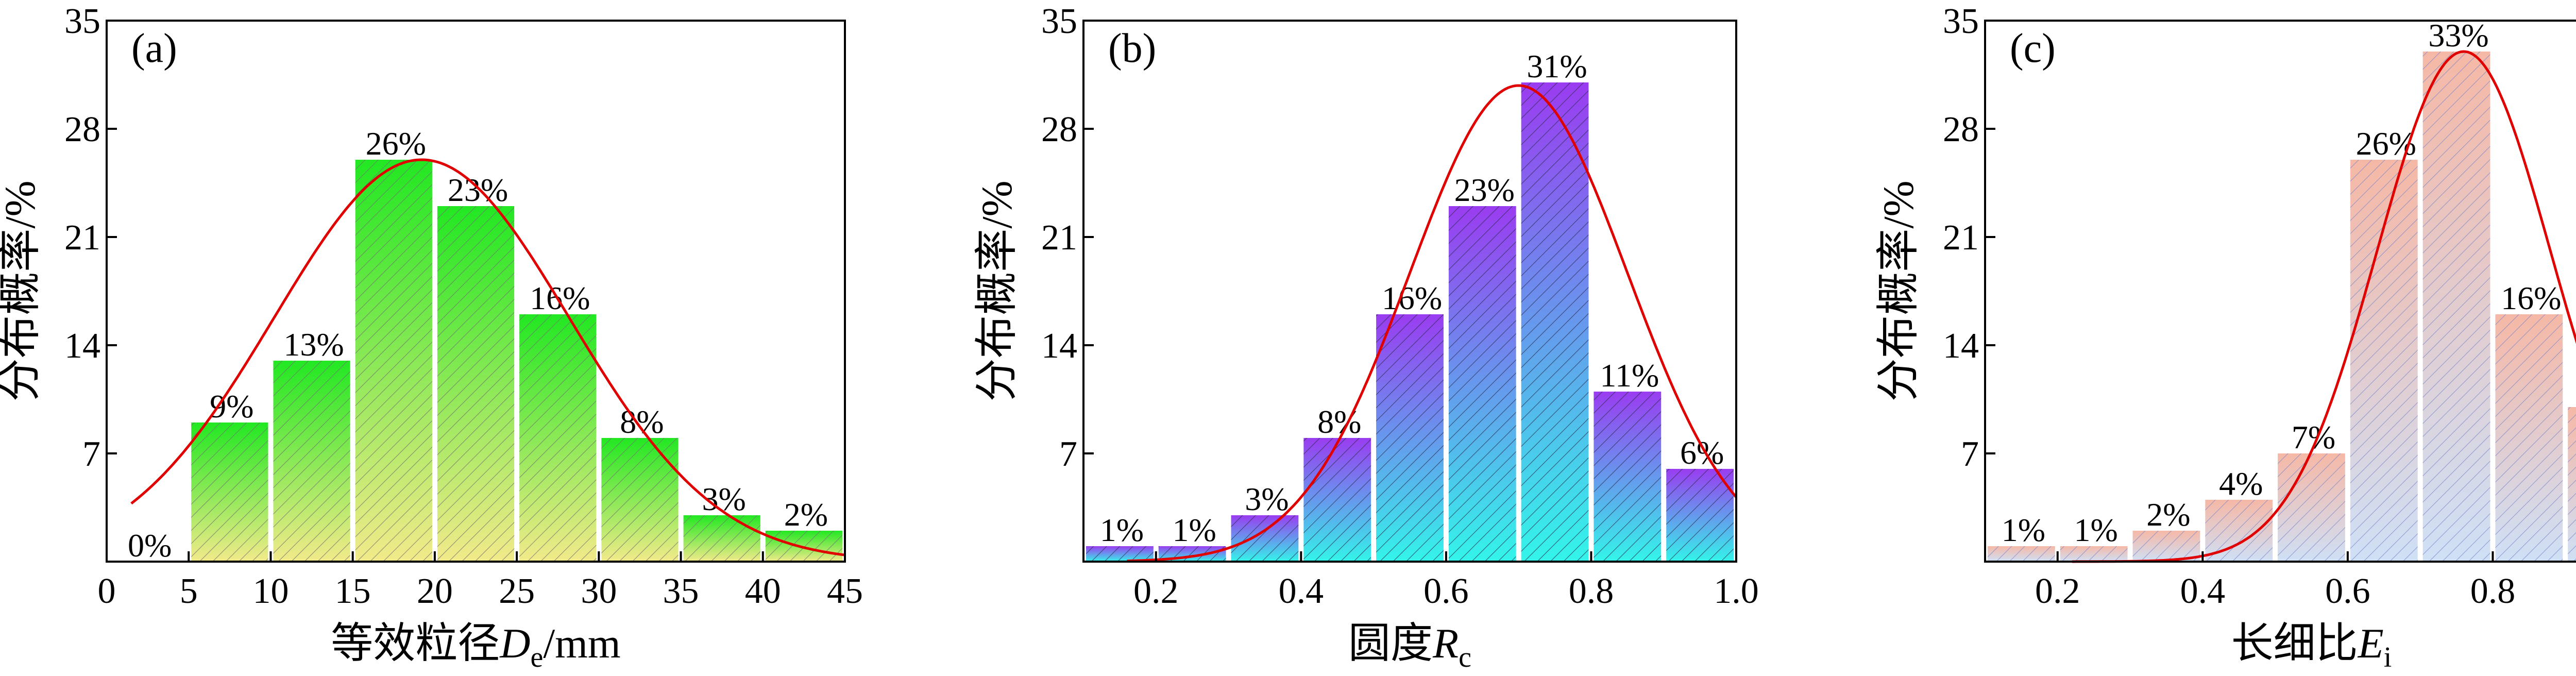  What do you see at coordinates (763, 591) in the screenshot?
I see `x-tick-label: 40` at bounding box center [763, 591].